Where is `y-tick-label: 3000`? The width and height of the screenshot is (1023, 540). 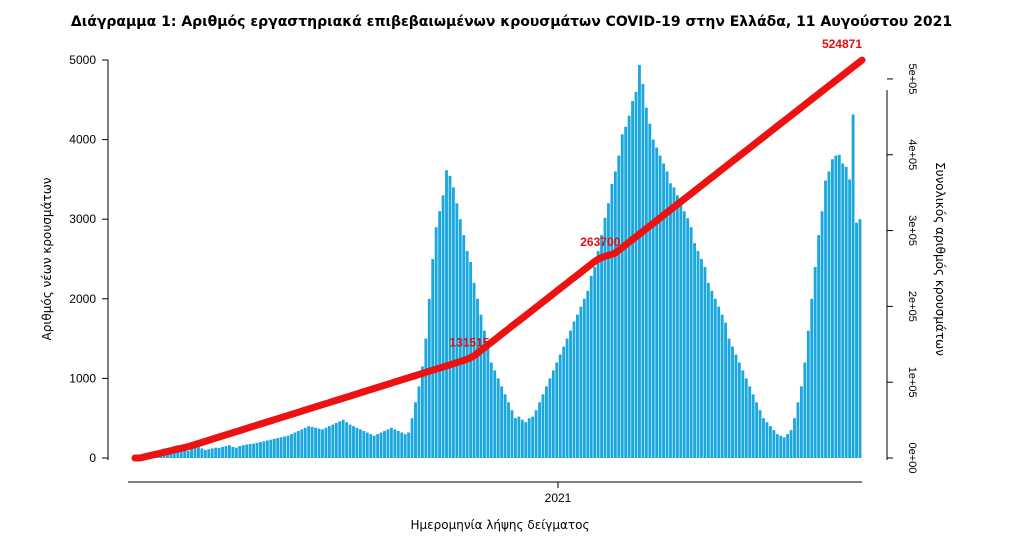 y-tick-label: 3000 is located at coordinates (82, 219).